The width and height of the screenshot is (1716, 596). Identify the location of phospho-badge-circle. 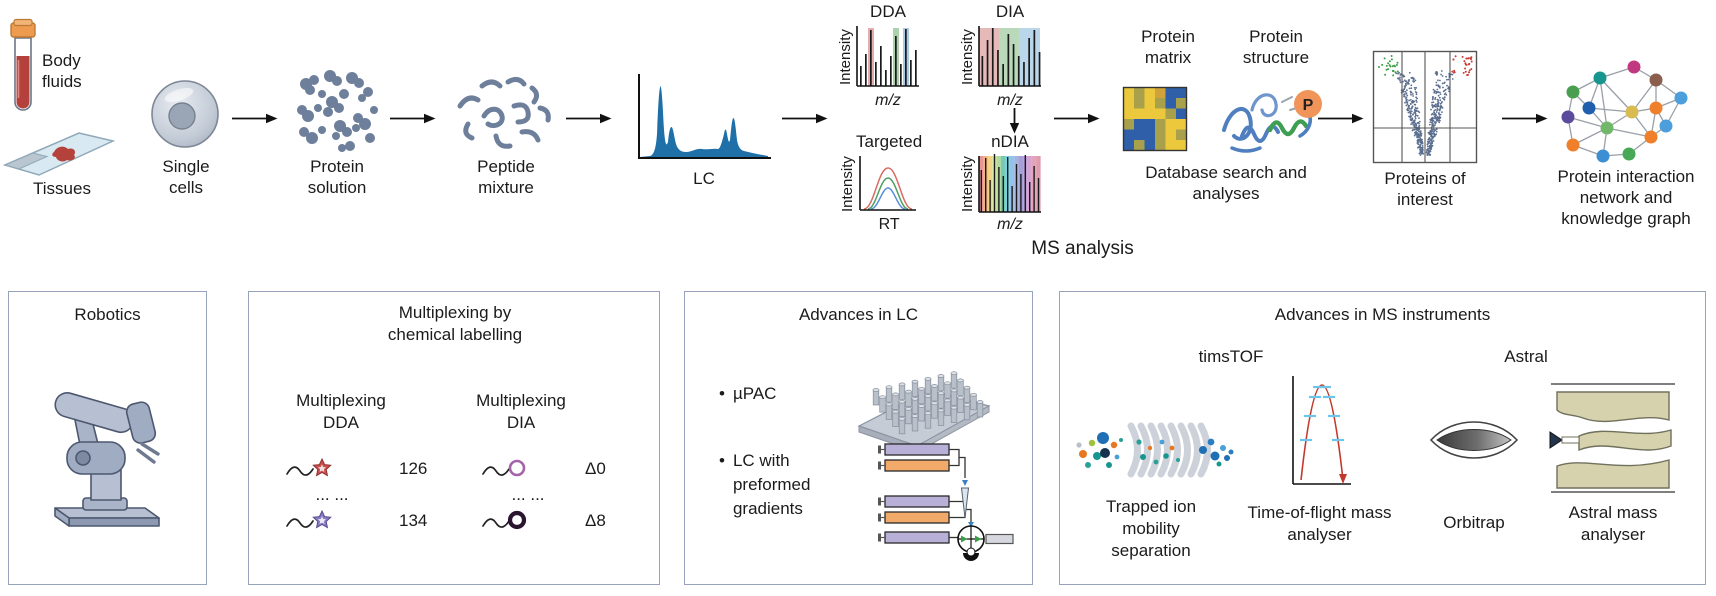
(1308, 104).